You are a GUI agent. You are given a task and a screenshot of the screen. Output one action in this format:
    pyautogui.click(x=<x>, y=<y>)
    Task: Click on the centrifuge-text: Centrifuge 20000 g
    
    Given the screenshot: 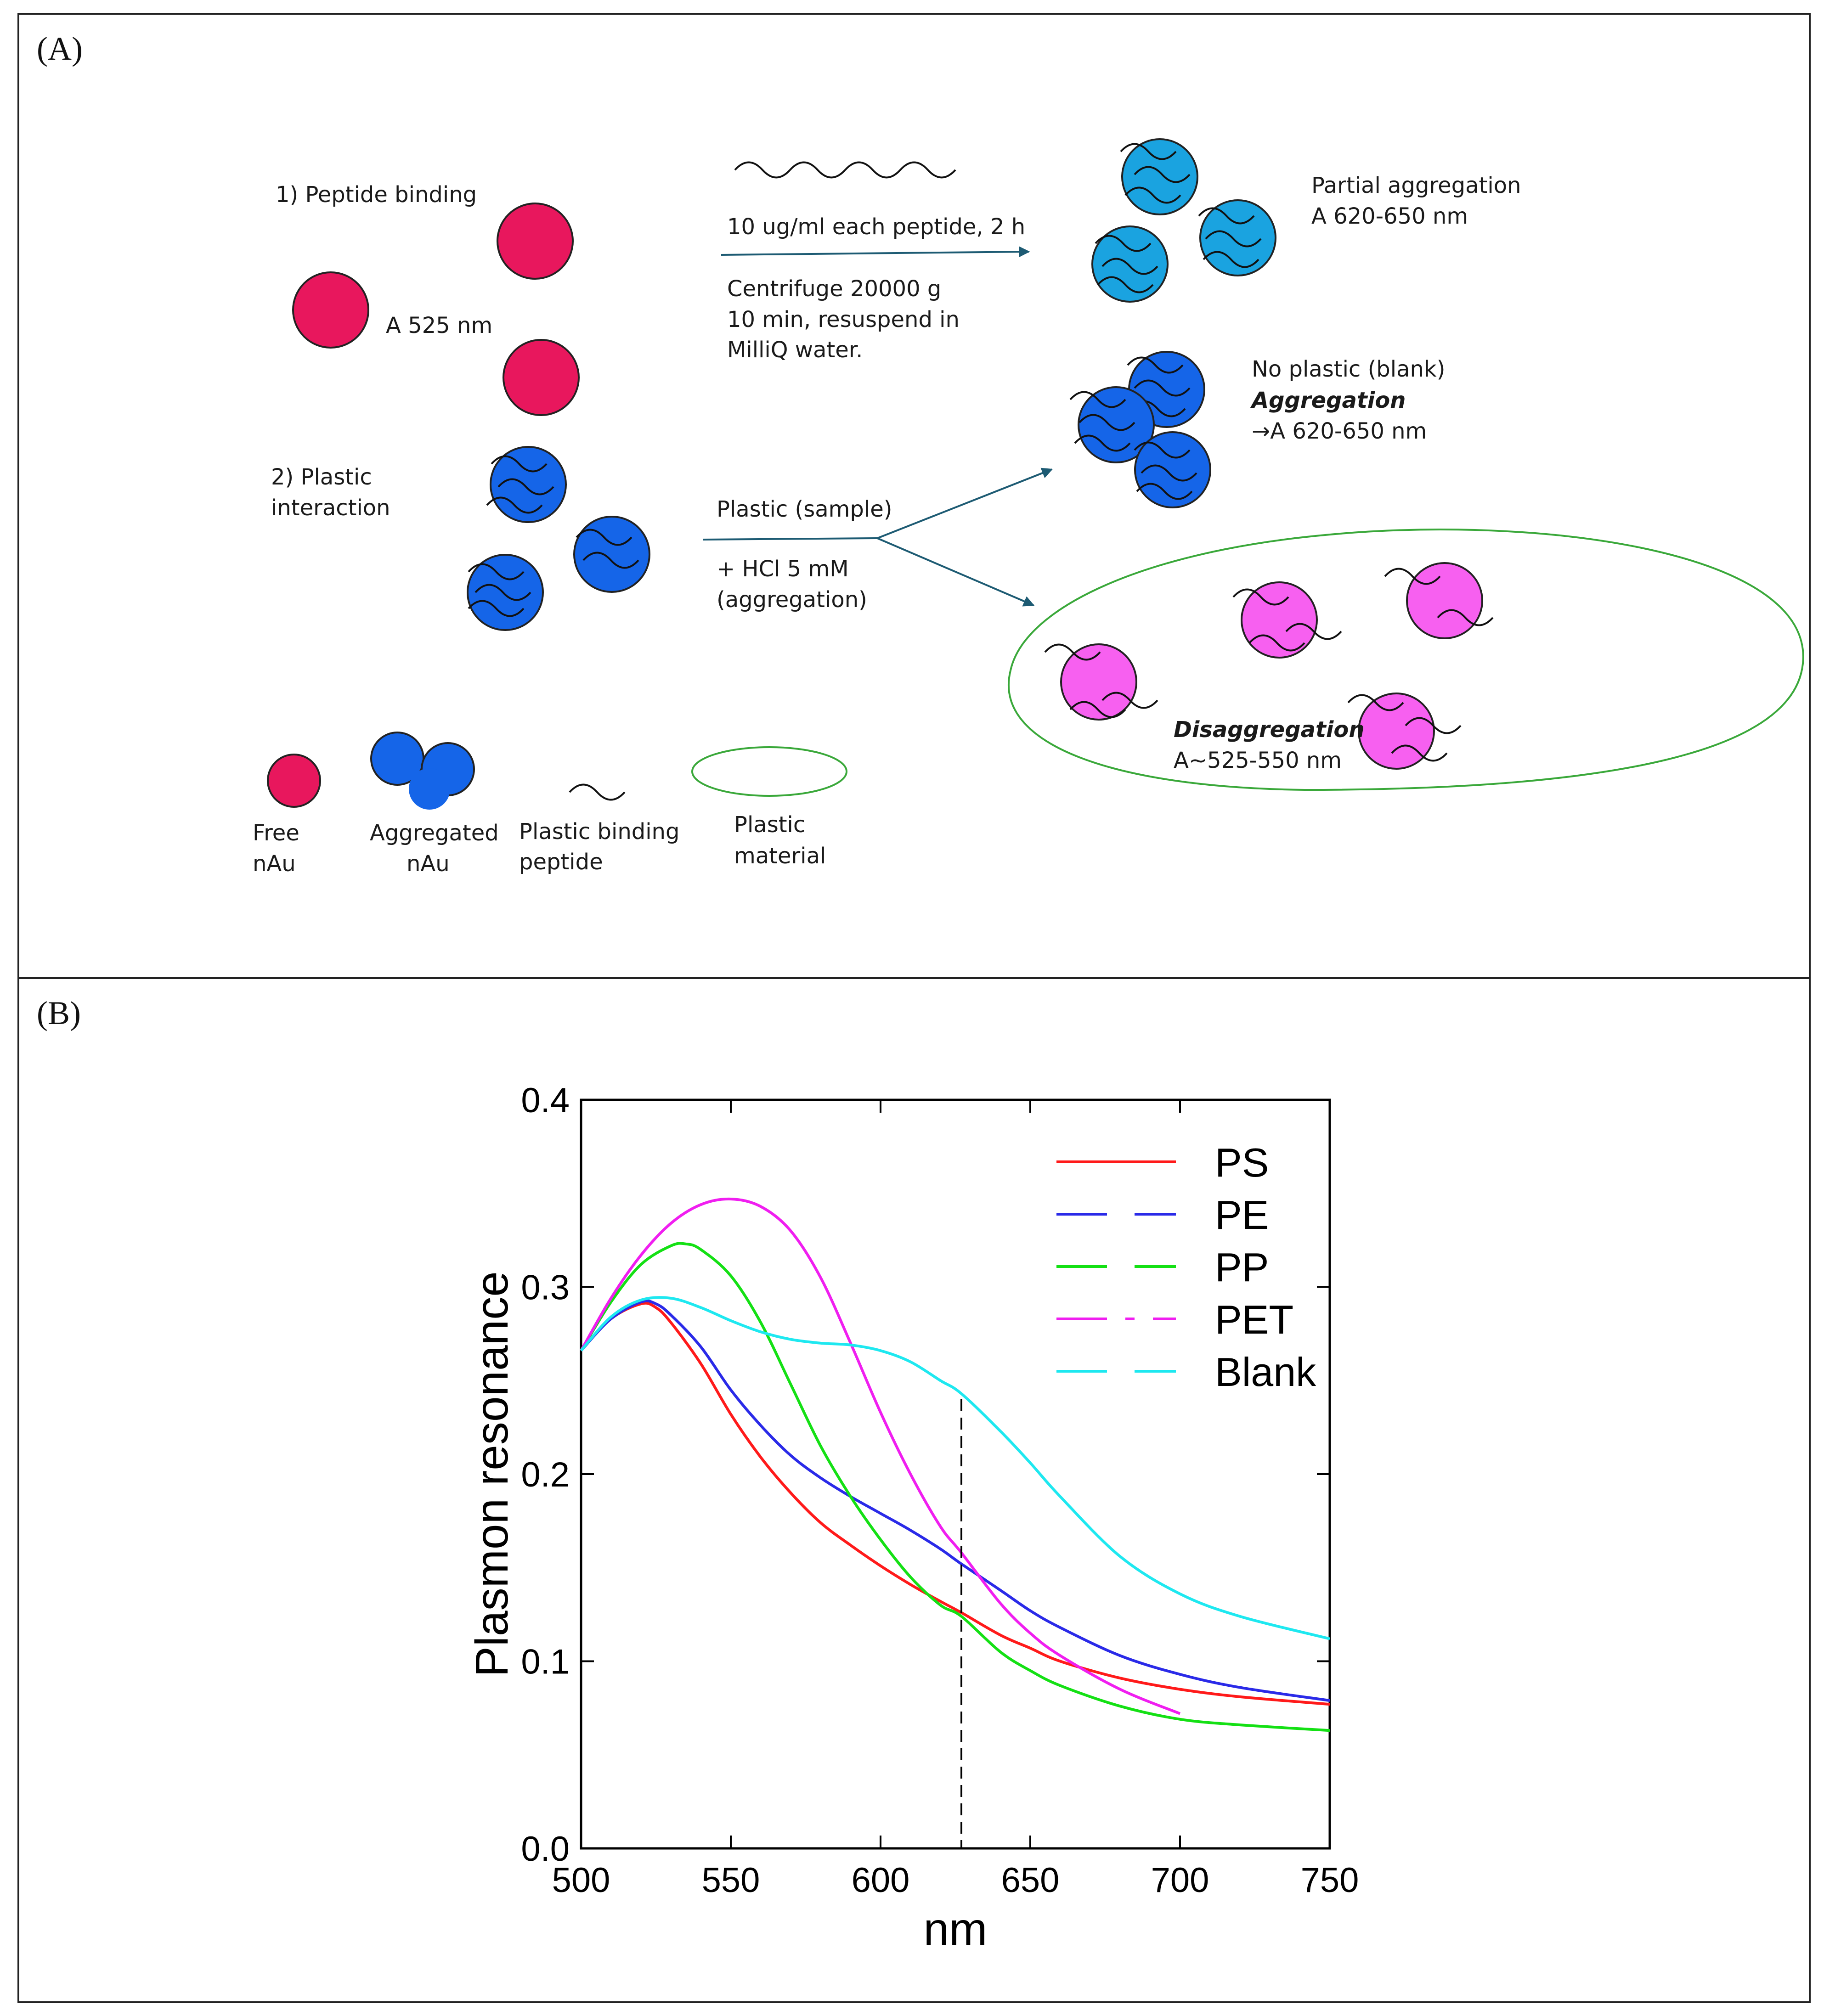 What is the action you would take?
    pyautogui.click(x=834, y=289)
    